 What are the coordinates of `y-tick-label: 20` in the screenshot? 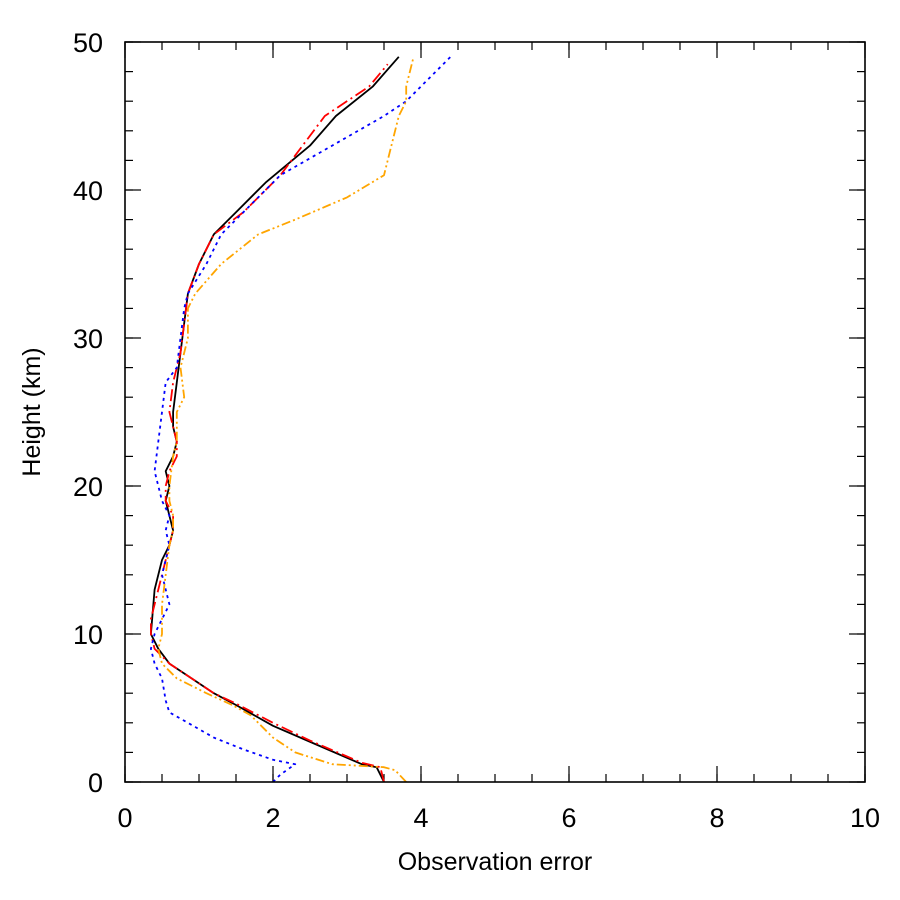 It's located at (88, 487).